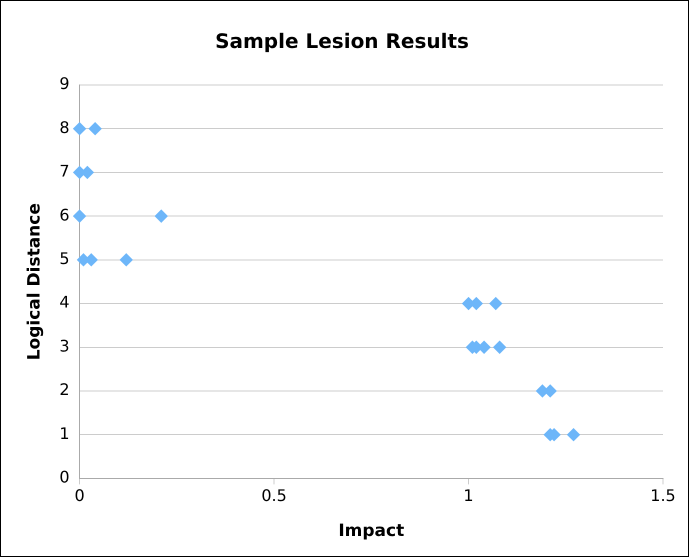  Describe the element at coordinates (468, 496) in the screenshot. I see `x-tick-label: 1` at that location.